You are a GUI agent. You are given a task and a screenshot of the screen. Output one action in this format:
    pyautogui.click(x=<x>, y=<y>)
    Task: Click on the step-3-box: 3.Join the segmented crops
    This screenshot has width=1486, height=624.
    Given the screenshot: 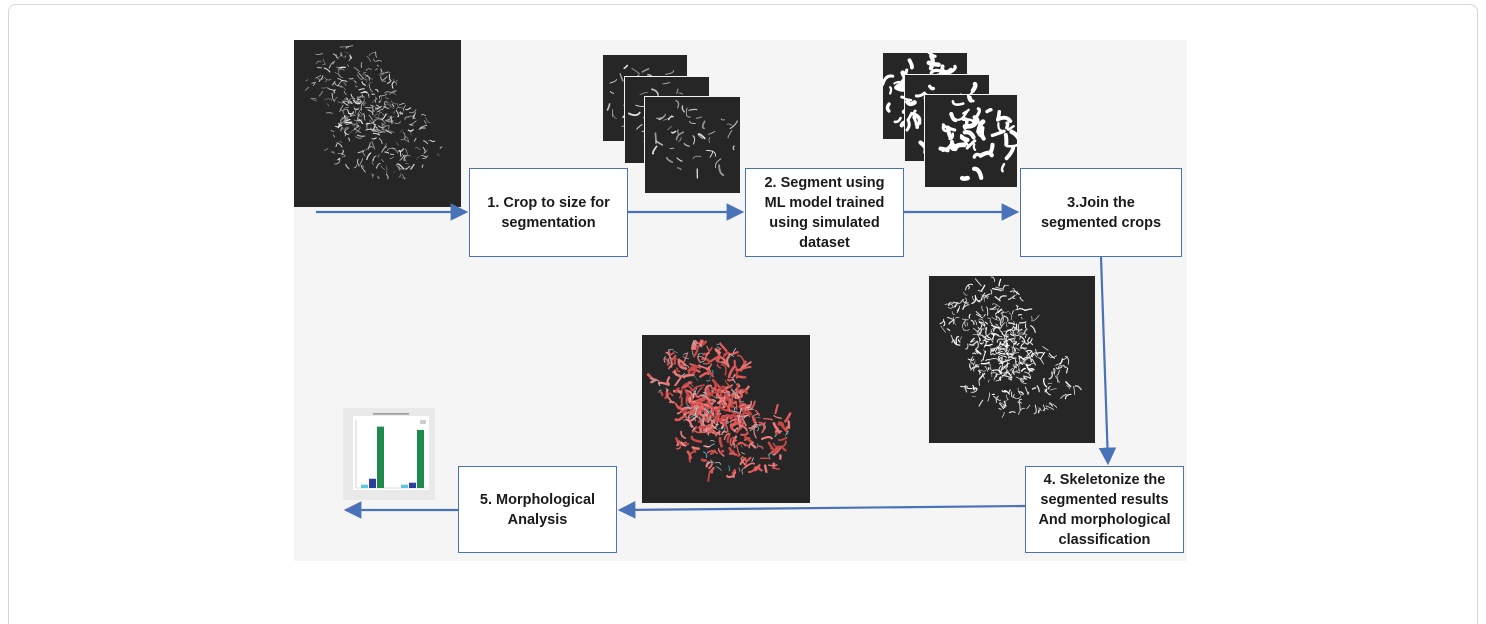 What is the action you would take?
    pyautogui.click(x=1101, y=212)
    